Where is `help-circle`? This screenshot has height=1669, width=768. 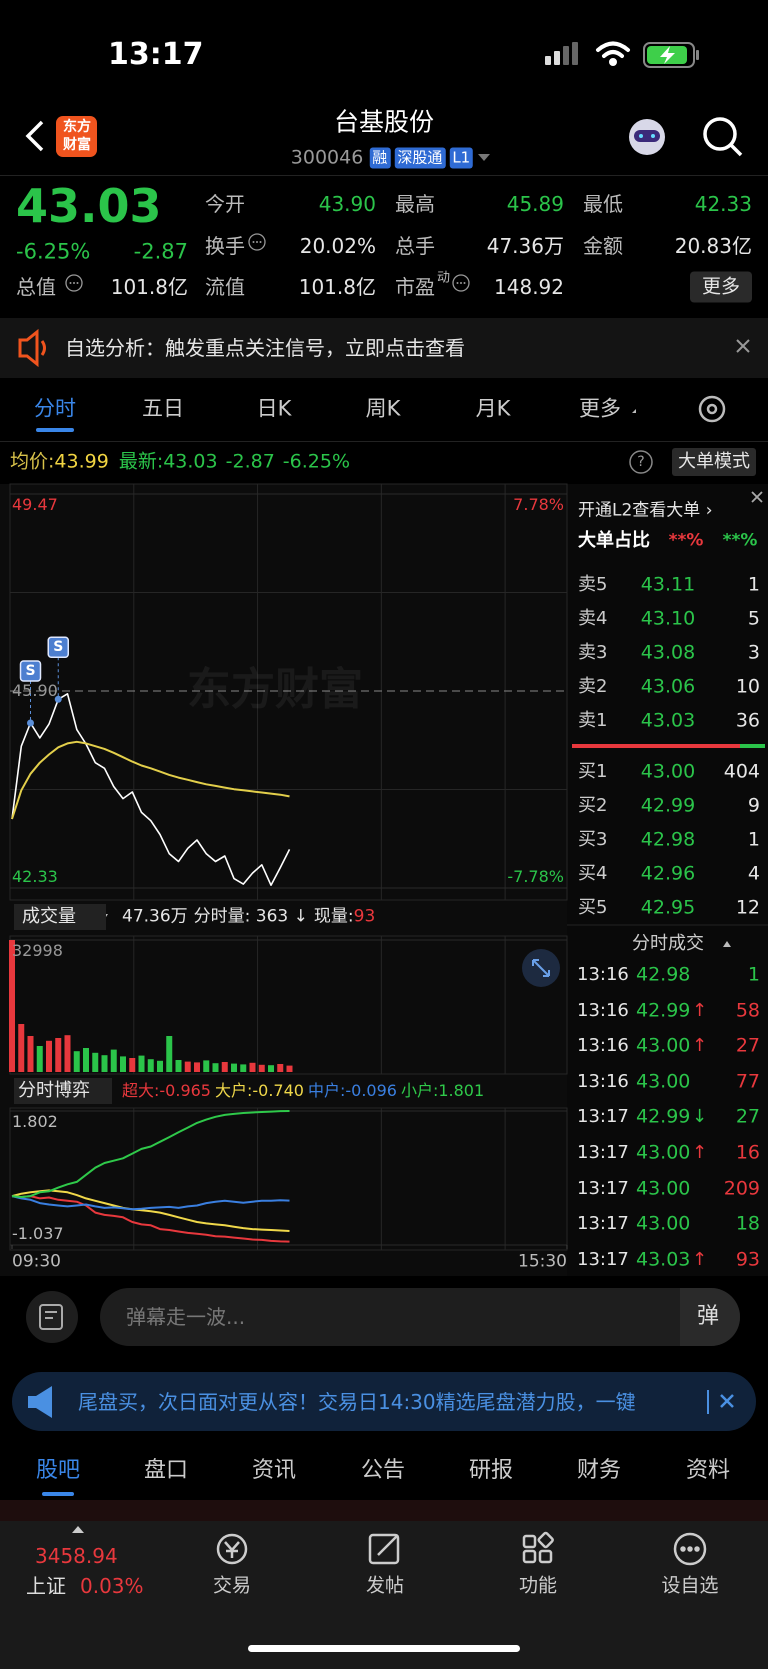 help-circle is located at coordinates (641, 462).